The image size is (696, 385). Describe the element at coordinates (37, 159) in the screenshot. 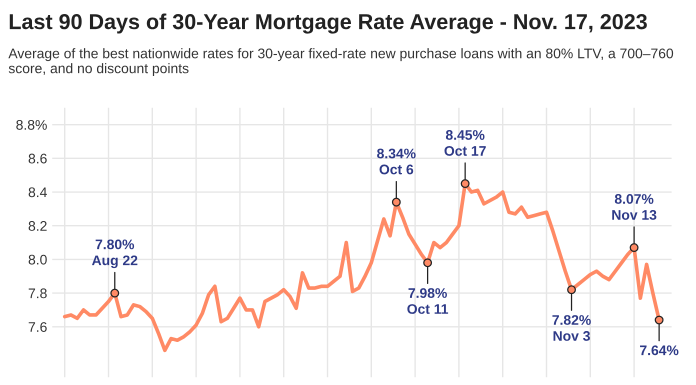

I see `y-tick-label: 8.6` at that location.